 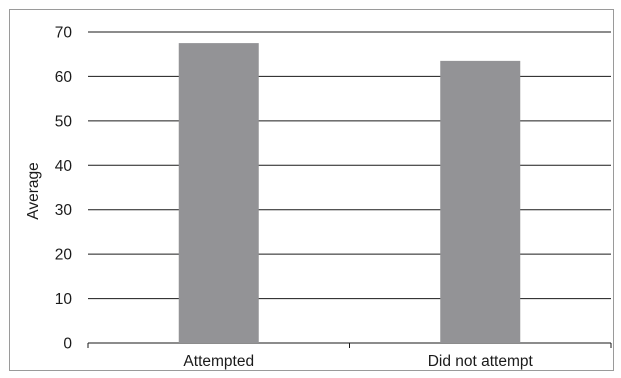 What do you see at coordinates (64, 299) in the screenshot?
I see `y-tick-label: 10` at bounding box center [64, 299].